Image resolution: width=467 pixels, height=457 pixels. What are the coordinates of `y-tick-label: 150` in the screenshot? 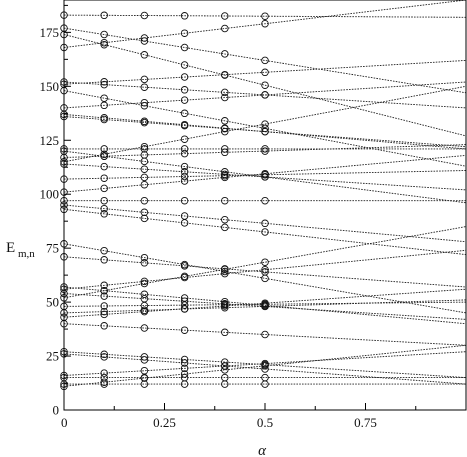 It's located at (50, 86).